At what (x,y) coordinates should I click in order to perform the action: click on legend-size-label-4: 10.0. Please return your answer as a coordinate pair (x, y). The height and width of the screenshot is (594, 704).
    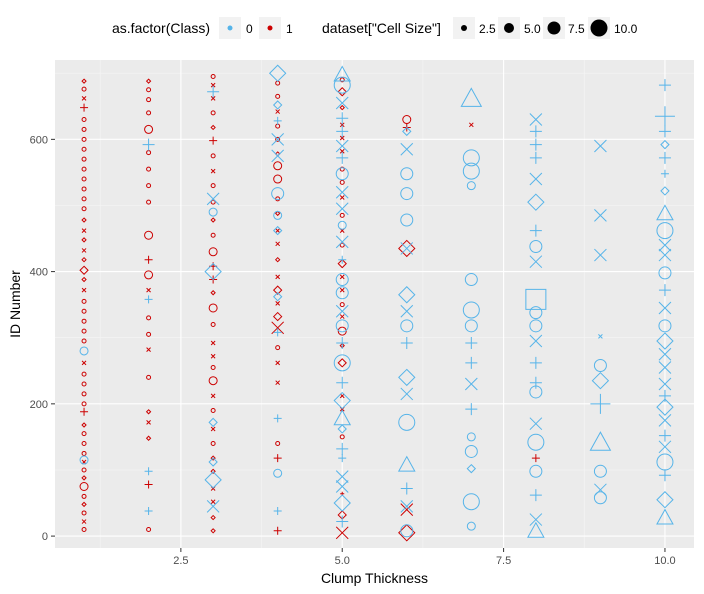
    Looking at the image, I should click on (626, 29).